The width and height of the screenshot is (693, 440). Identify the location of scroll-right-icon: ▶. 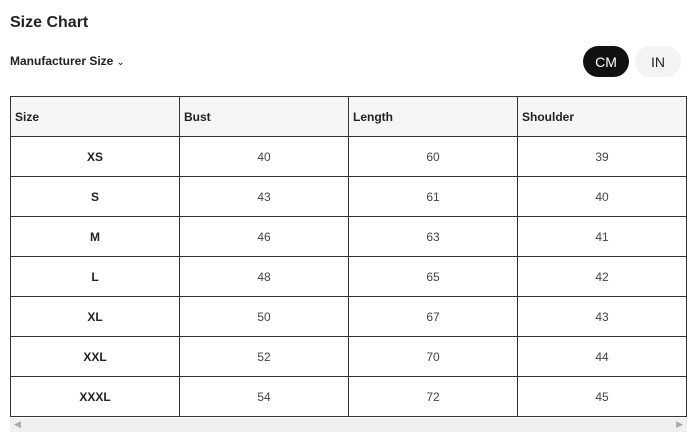
(679, 424).